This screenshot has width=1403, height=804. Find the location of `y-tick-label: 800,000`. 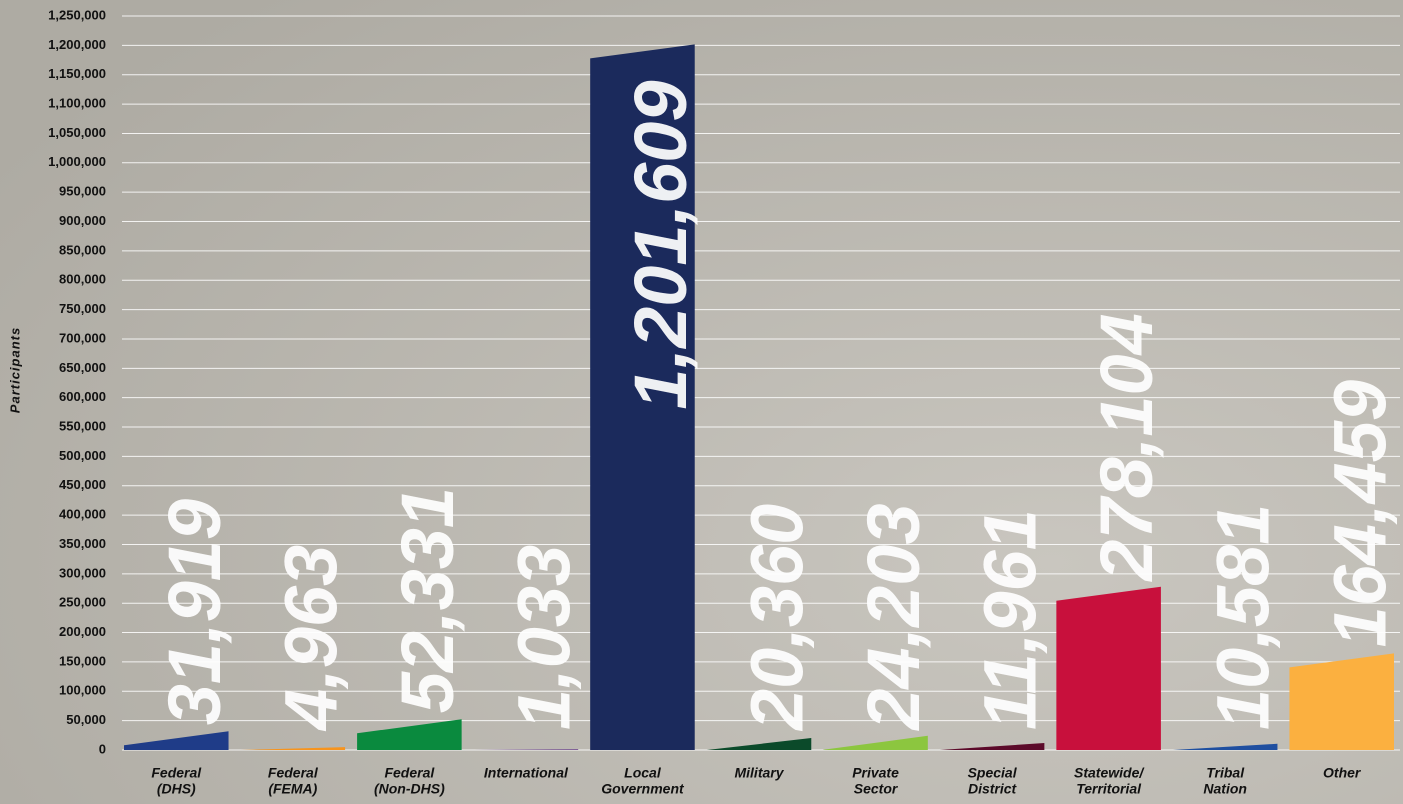

y-tick-label: 800,000 is located at coordinates (82, 279).